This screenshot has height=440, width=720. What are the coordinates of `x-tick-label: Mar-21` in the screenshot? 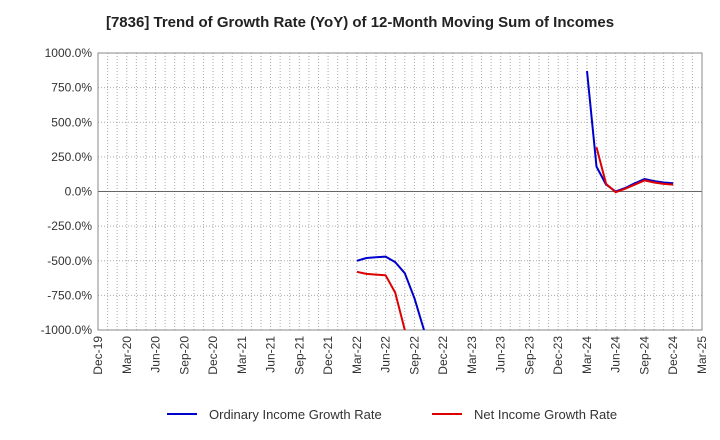 It's located at (242, 355).